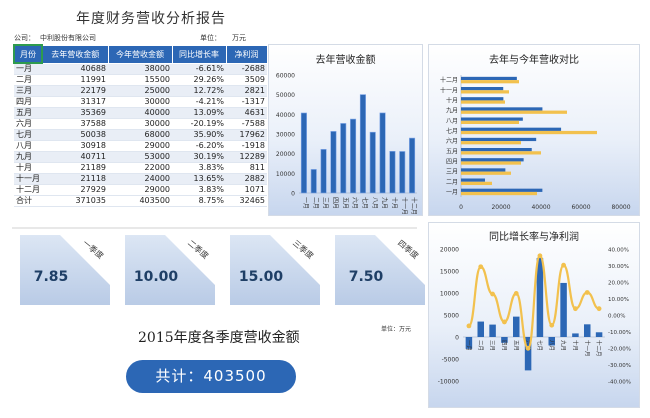 This screenshot has width=650, height=418. Describe the element at coordinates (28, 135) in the screenshot. I see `table-cell: 七月` at that location.